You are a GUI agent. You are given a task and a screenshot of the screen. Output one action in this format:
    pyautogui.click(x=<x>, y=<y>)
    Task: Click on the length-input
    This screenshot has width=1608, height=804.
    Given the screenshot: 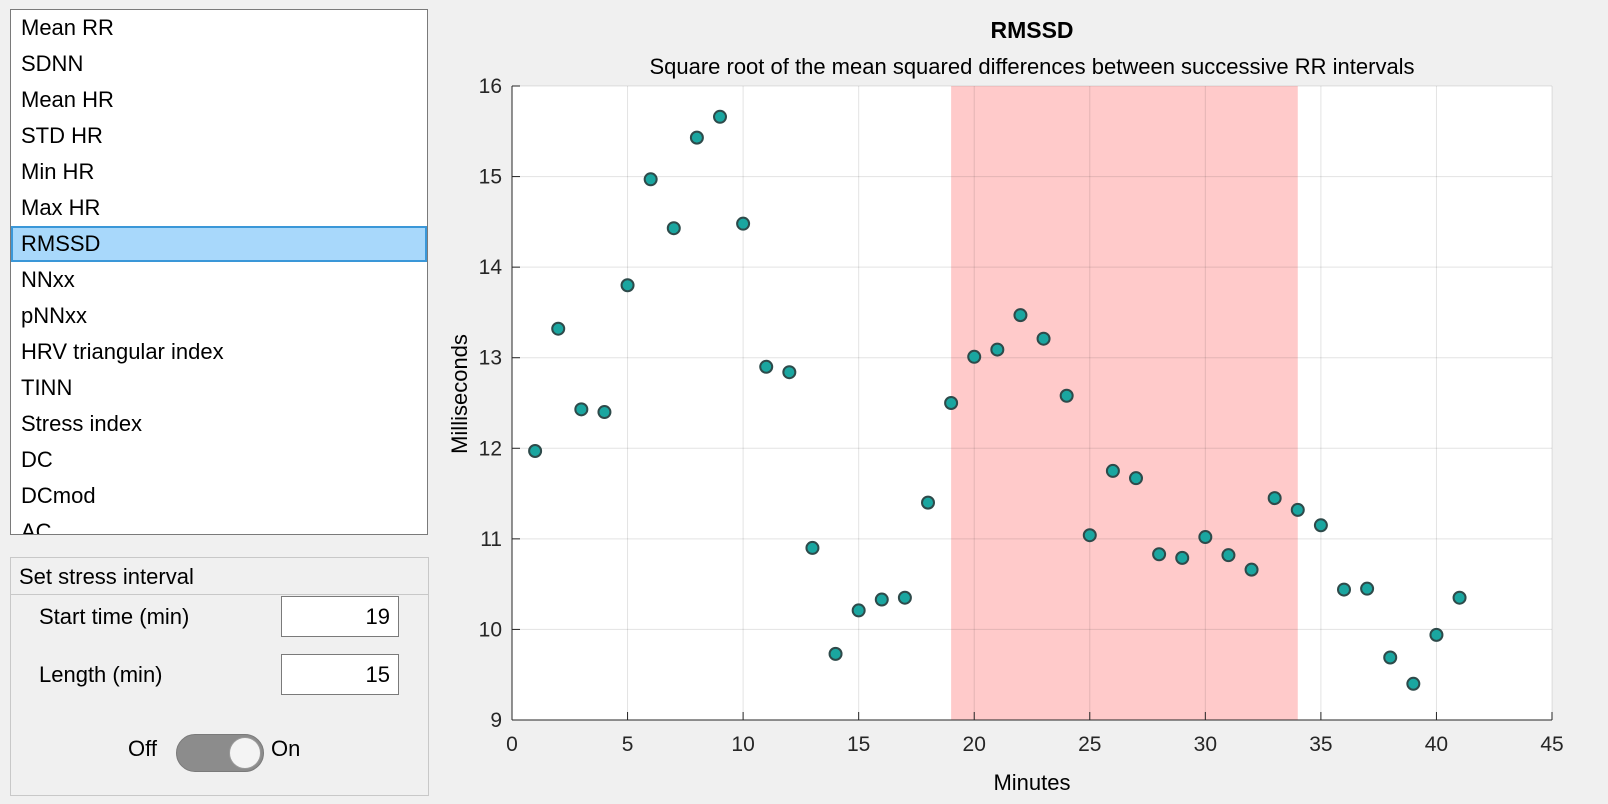 What is the action you would take?
    pyautogui.click(x=340, y=674)
    